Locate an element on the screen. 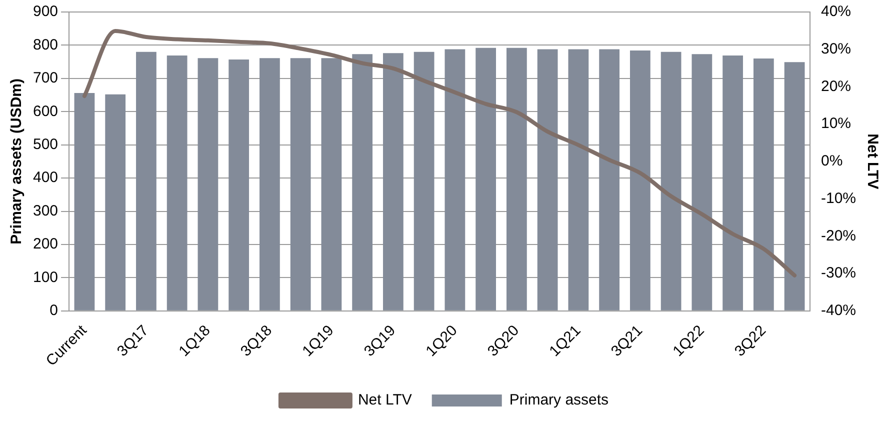 This screenshot has height=422, width=893. y2-tick-label: 10% is located at coordinates (836, 123).